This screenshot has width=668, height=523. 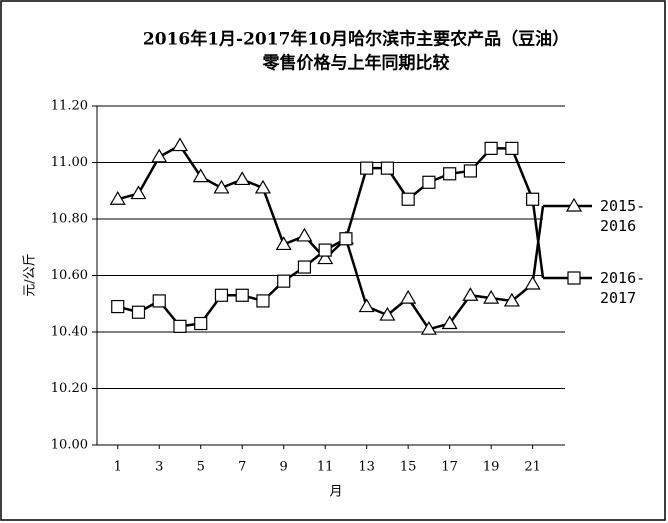 I want to click on x-tick-label: 13, so click(x=366, y=467).